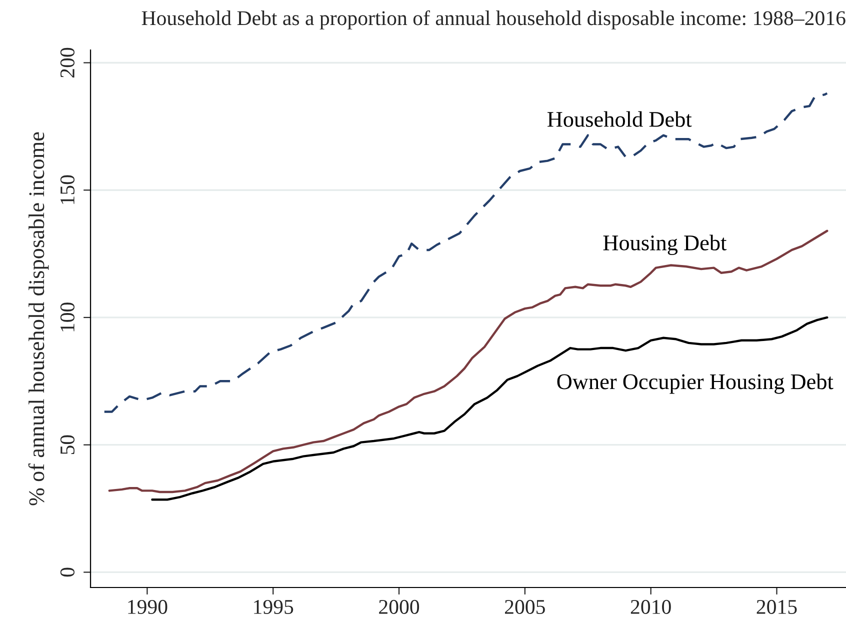 This screenshot has width=846, height=625. What do you see at coordinates (148, 607) in the screenshot?
I see `x-tick-label: 1990` at bounding box center [148, 607].